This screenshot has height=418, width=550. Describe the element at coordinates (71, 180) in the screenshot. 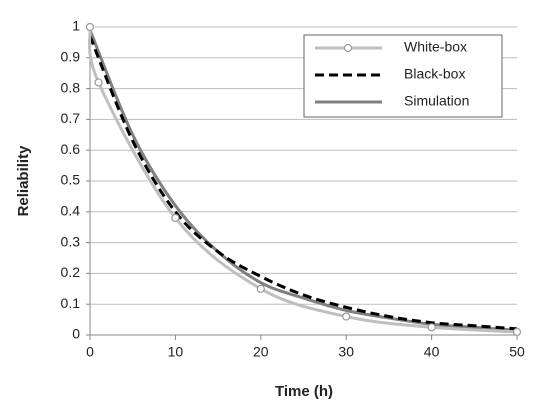

I see `y-tick-label: 0.5` at that location.